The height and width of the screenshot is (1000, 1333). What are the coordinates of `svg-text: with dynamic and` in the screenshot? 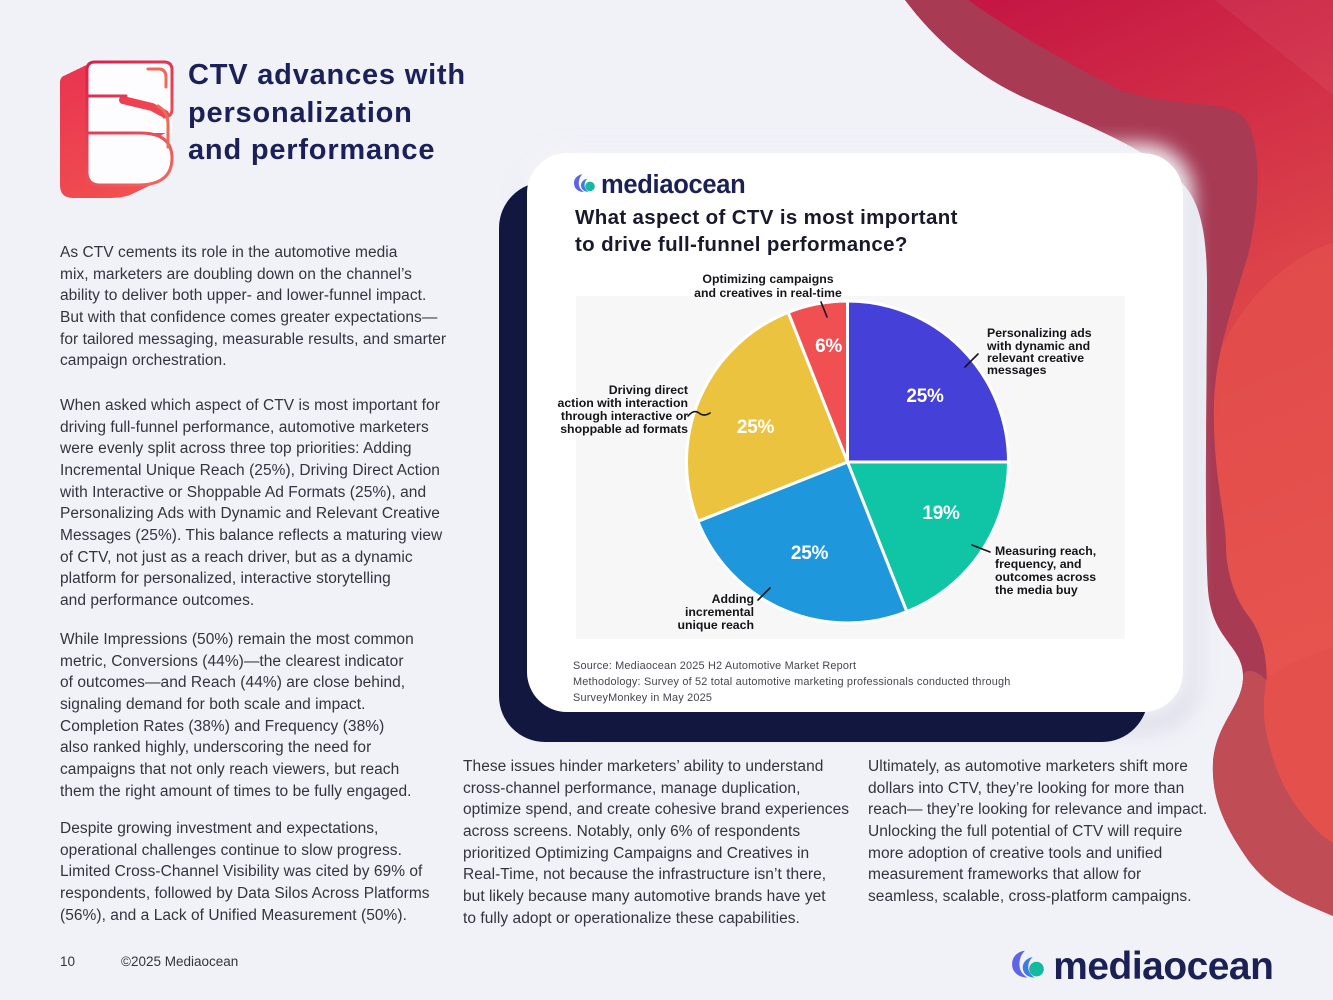 It's located at (1038, 346).